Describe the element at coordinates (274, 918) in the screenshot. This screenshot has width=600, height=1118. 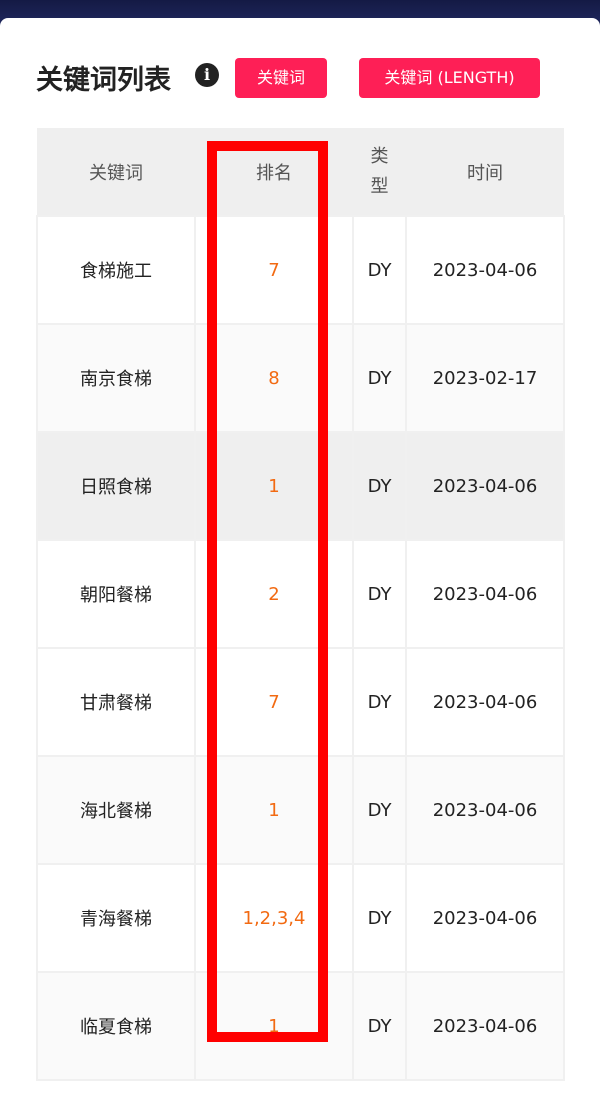
I see `cell-rank: 1,2,3,4` at that location.